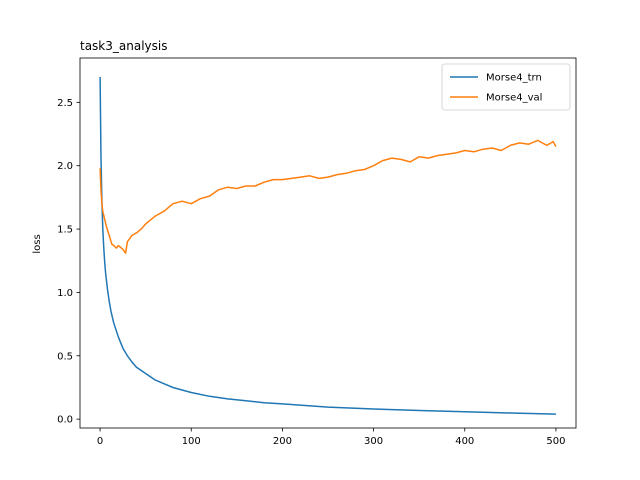  What do you see at coordinates (373, 441) in the screenshot?
I see `x-tick-label: 300` at bounding box center [373, 441].